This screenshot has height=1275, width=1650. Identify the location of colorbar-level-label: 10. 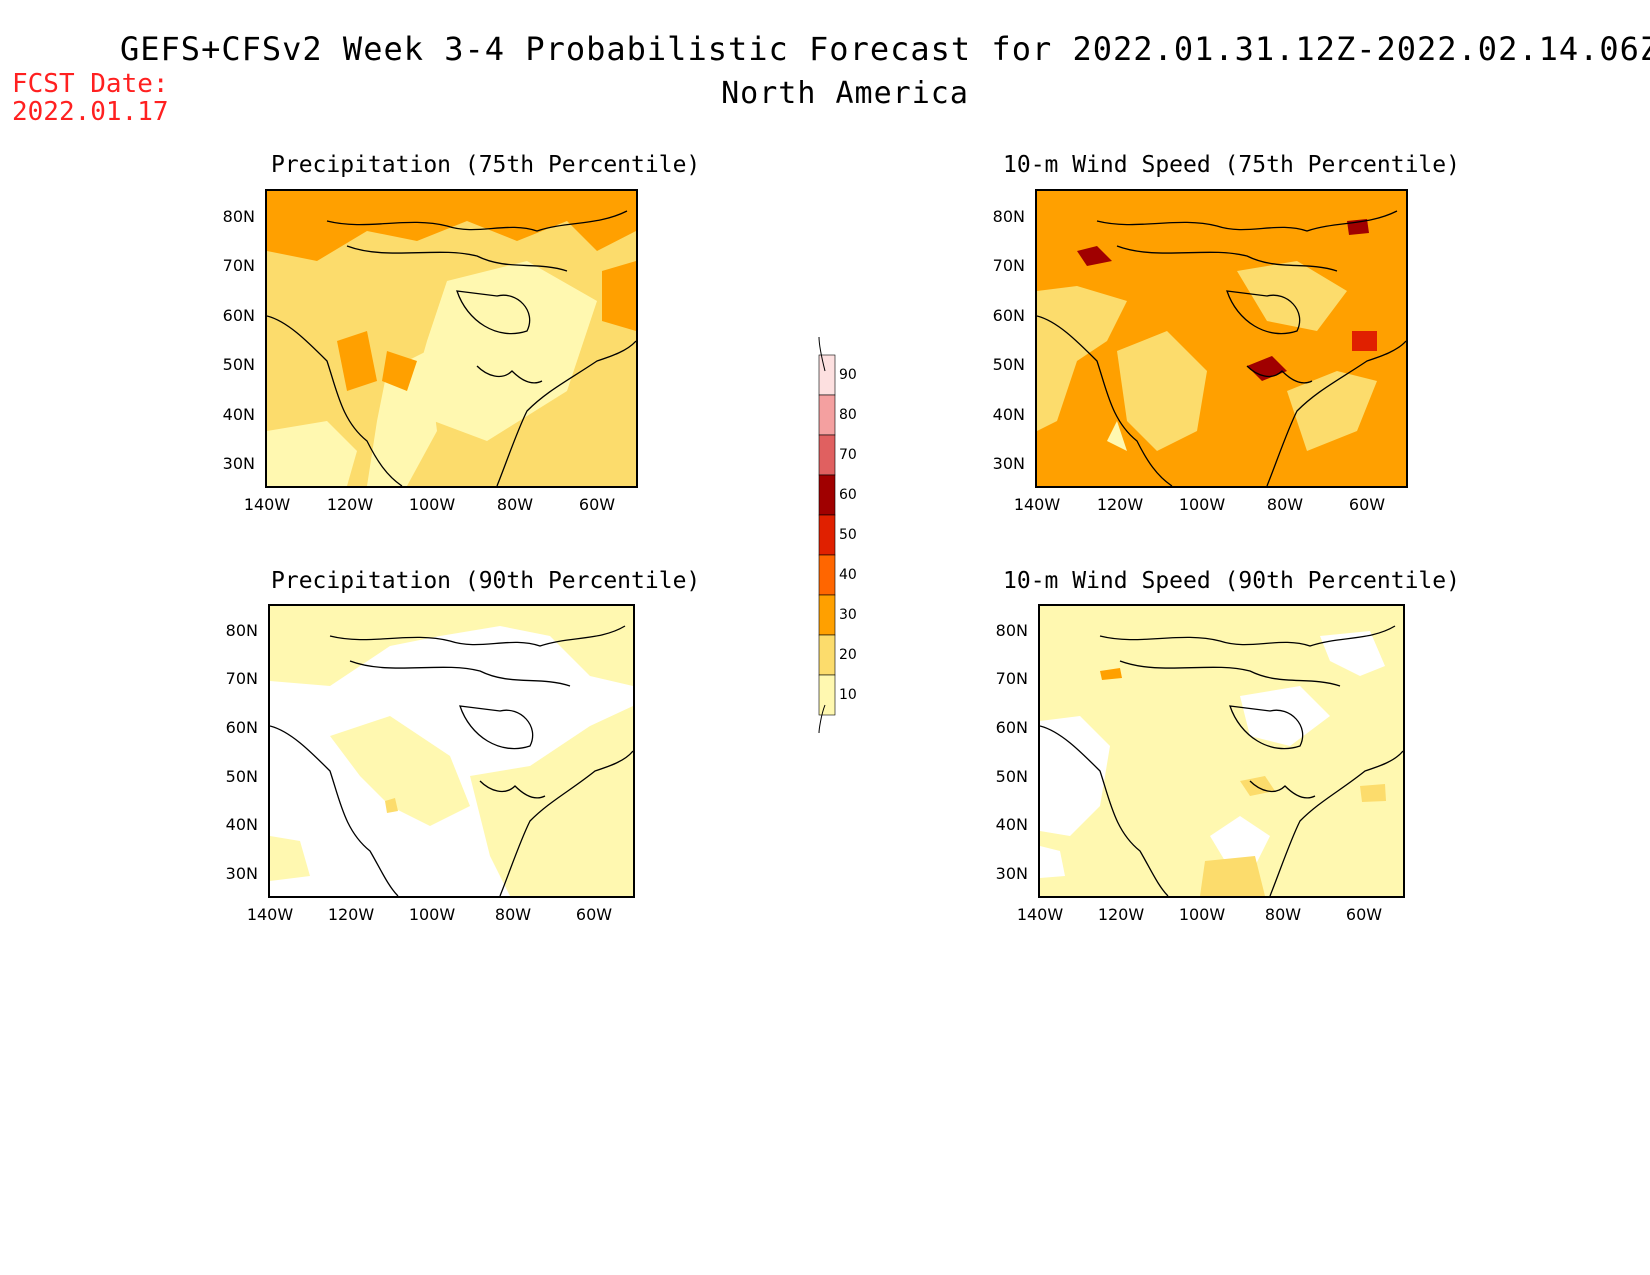
(848, 695).